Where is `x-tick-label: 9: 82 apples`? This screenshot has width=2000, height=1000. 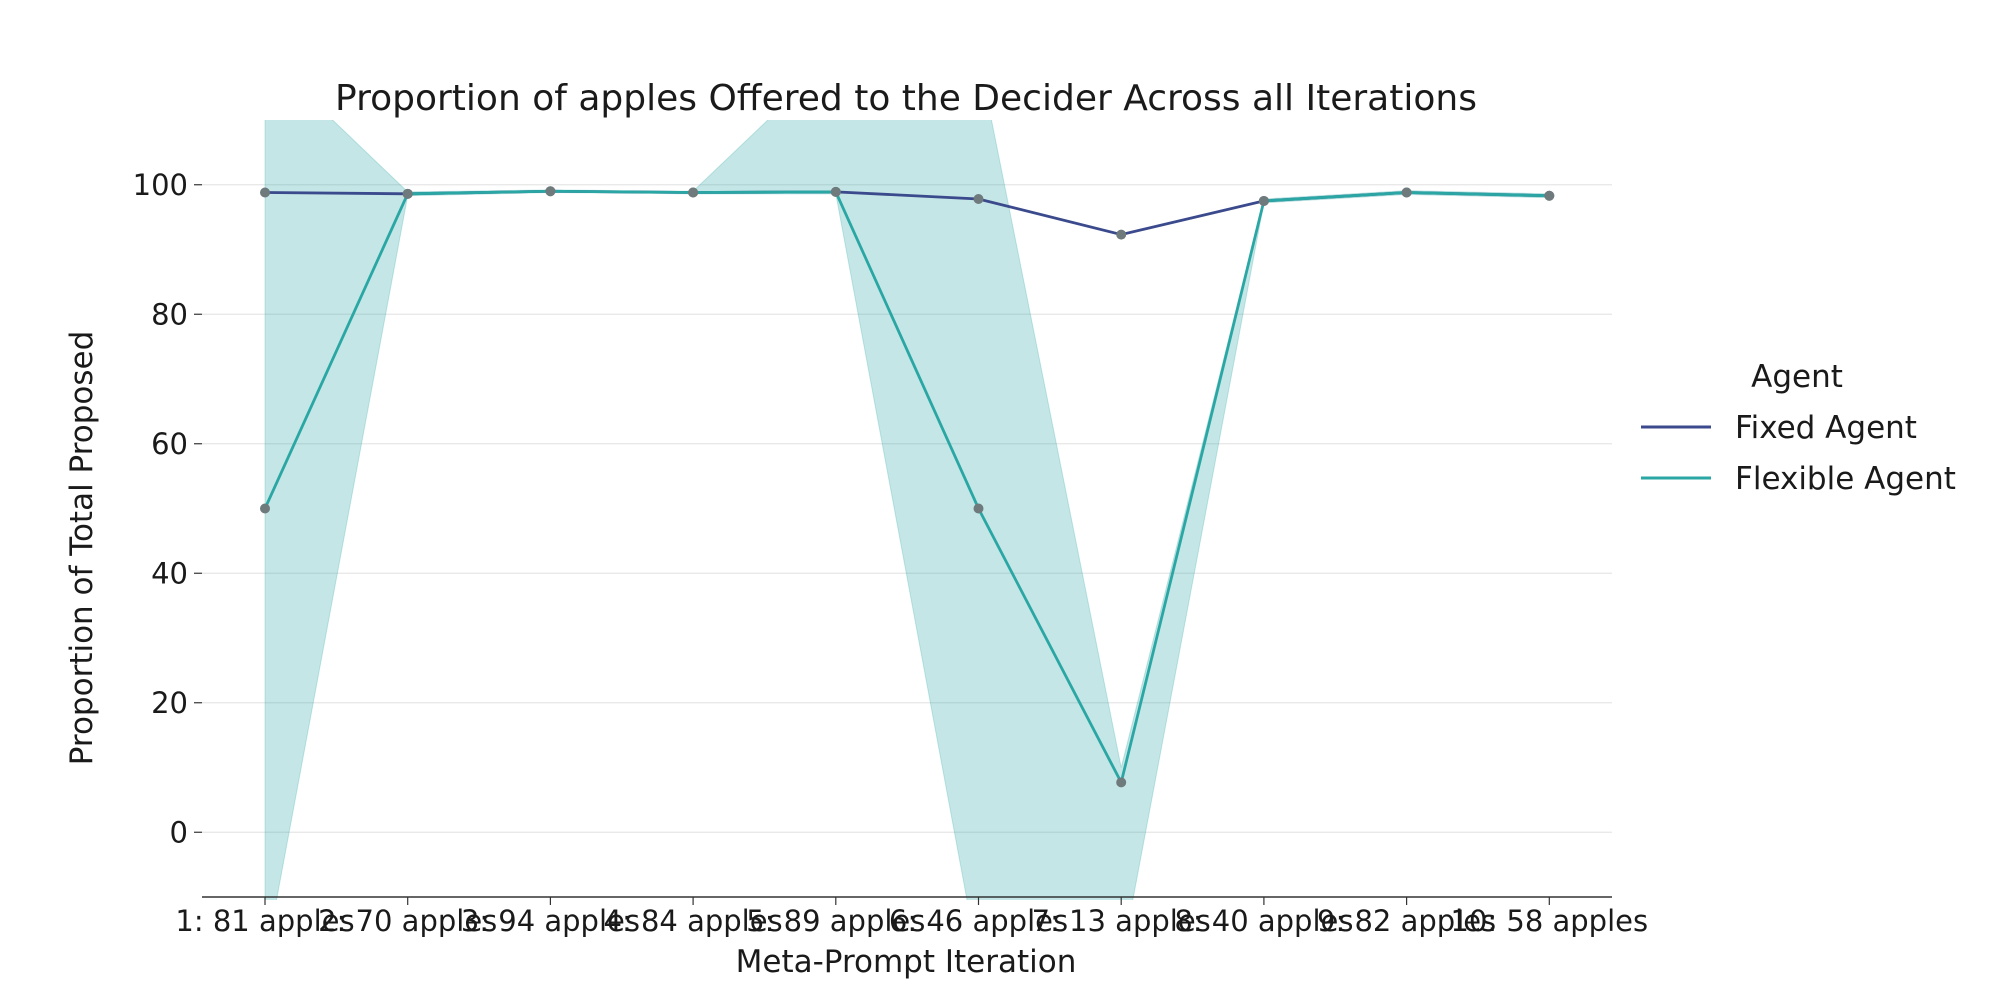
x-tick-label: 9: 82 apples is located at coordinates (1406, 921).